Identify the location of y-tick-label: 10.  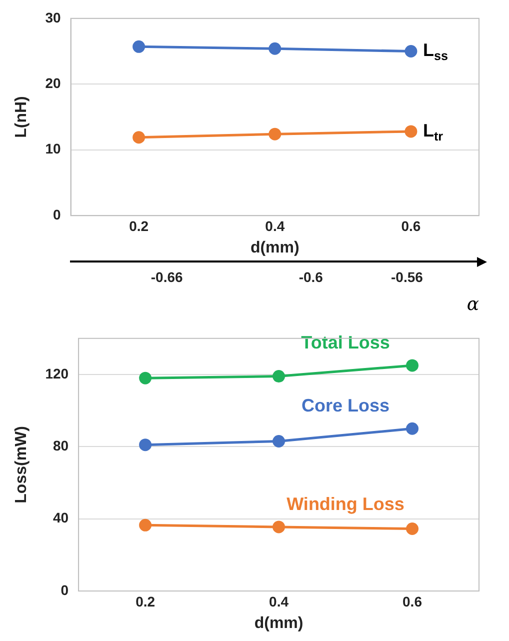
(53, 148).